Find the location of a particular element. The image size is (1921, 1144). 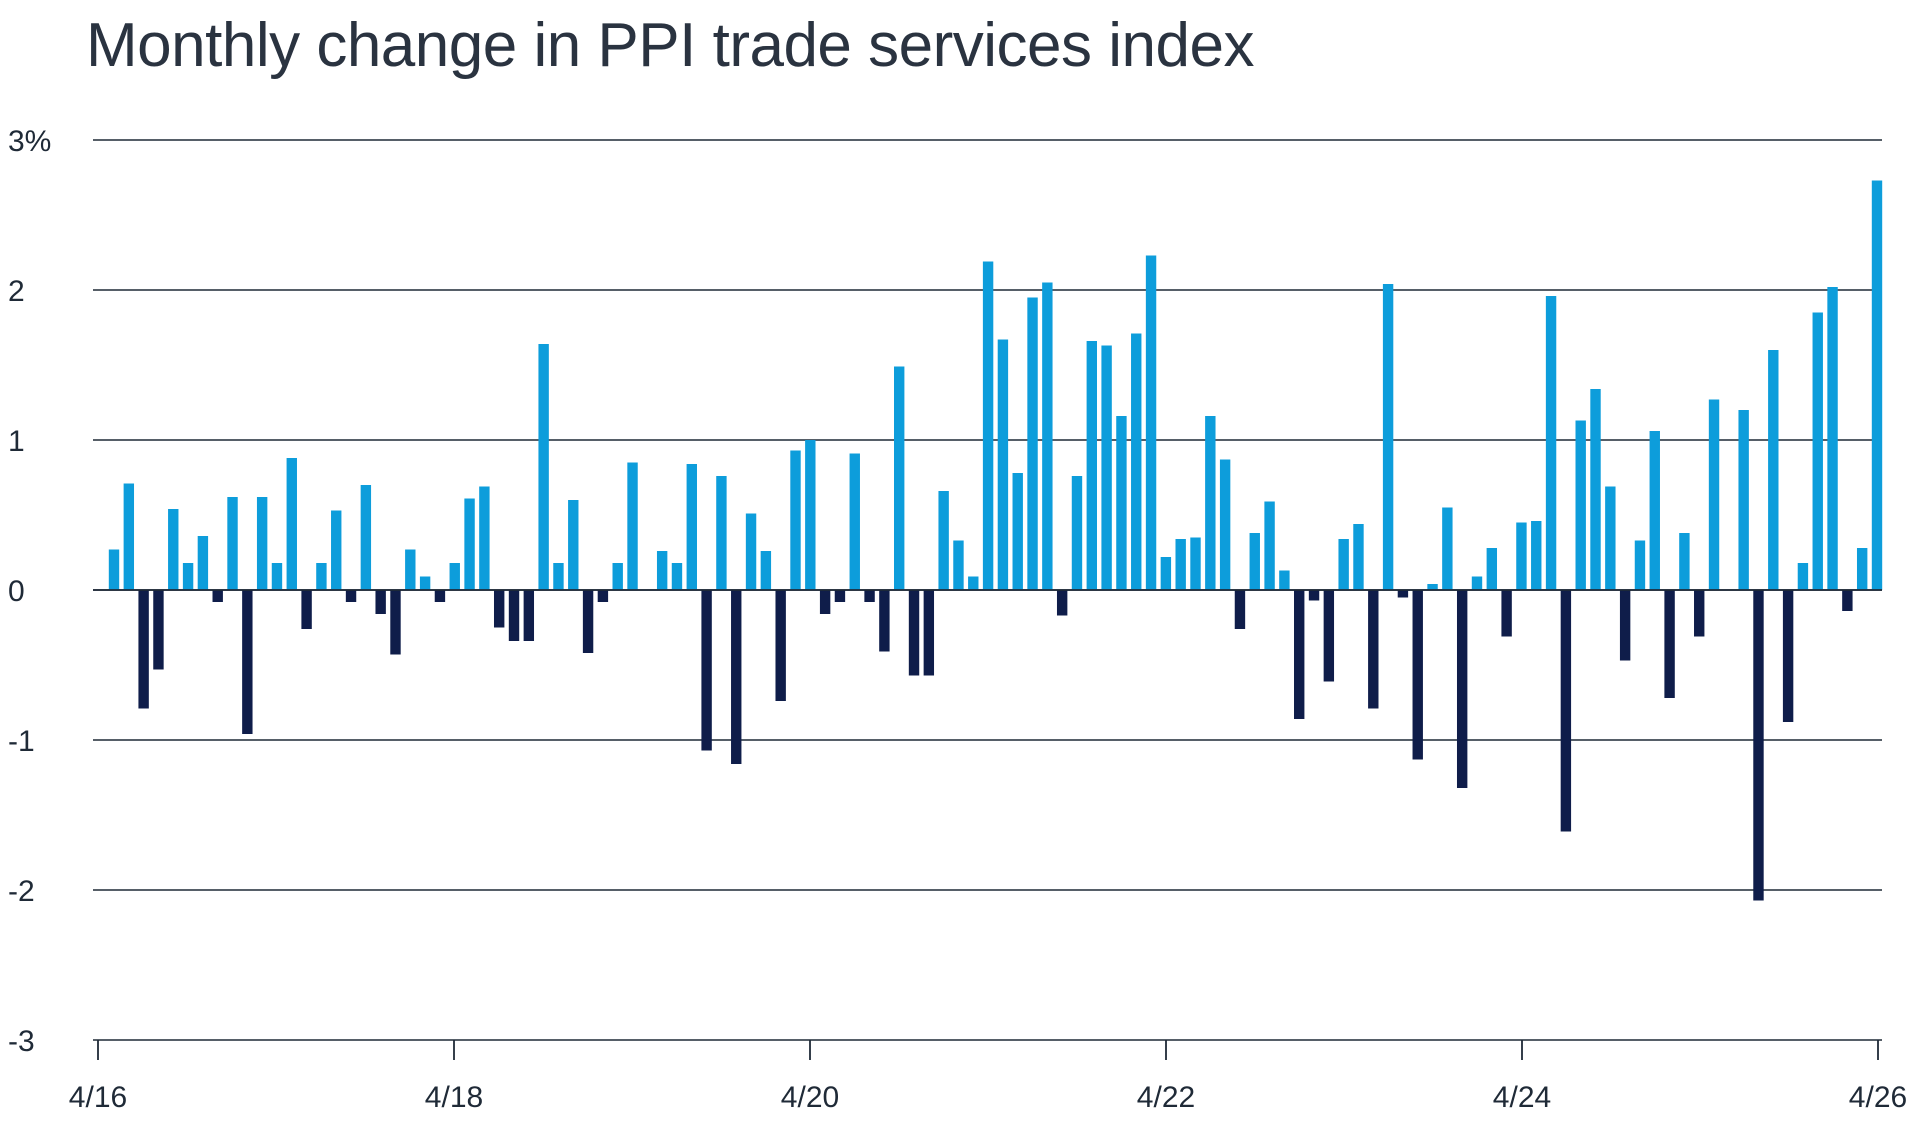

x-tick-label: 4/18 is located at coordinates (454, 1097).